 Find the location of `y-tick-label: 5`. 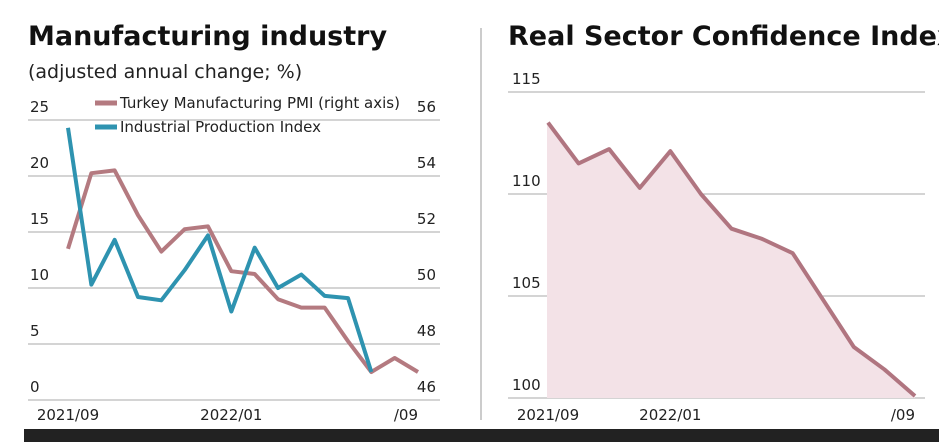

y-tick-label: 5 is located at coordinates (35, 331).